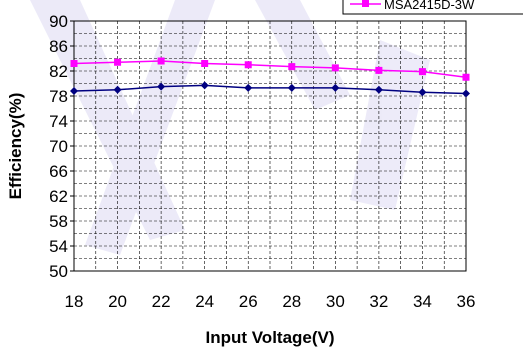  What do you see at coordinates (269, 337) in the screenshot?
I see `x-axis-title: Input Voltage(V)` at bounding box center [269, 337].